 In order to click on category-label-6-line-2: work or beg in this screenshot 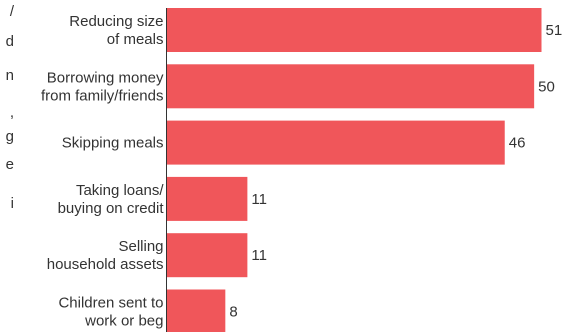, I will do `click(123, 321)`.